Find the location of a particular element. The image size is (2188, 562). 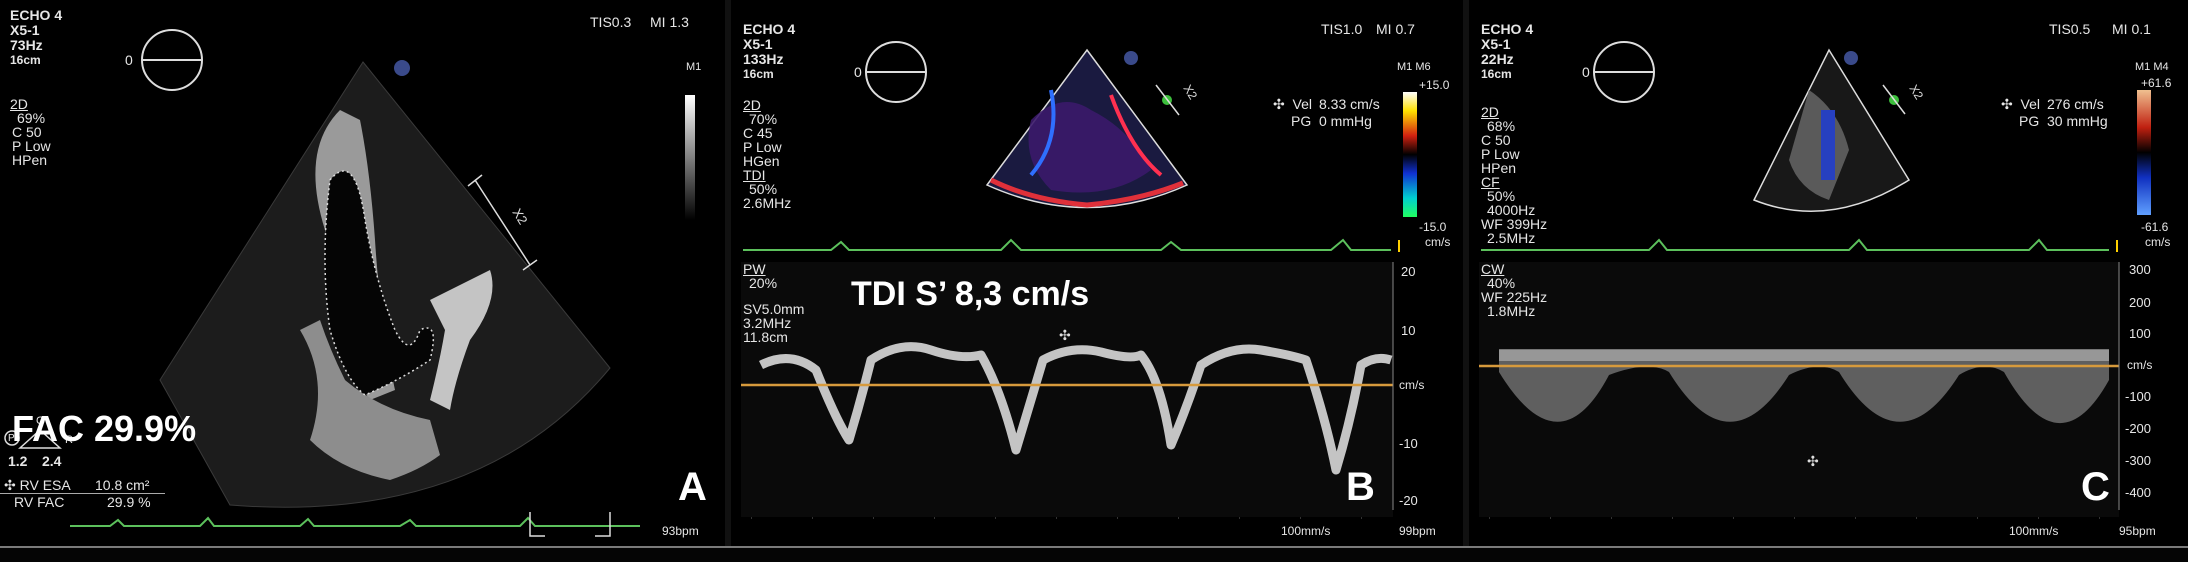

tdi-freq: 2.6MHz is located at coordinates (767, 203).